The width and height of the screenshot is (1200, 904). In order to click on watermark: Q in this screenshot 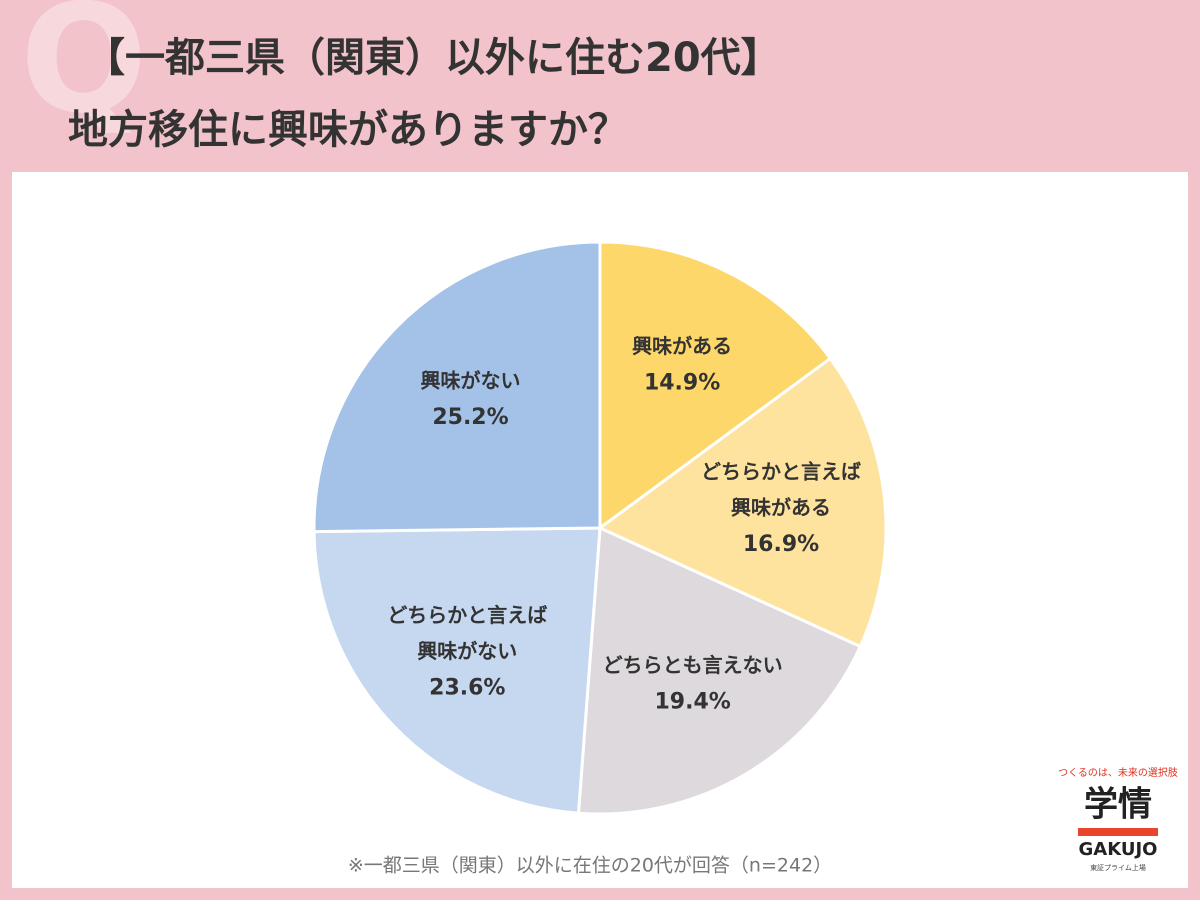, I will do `click(84, 73)`.